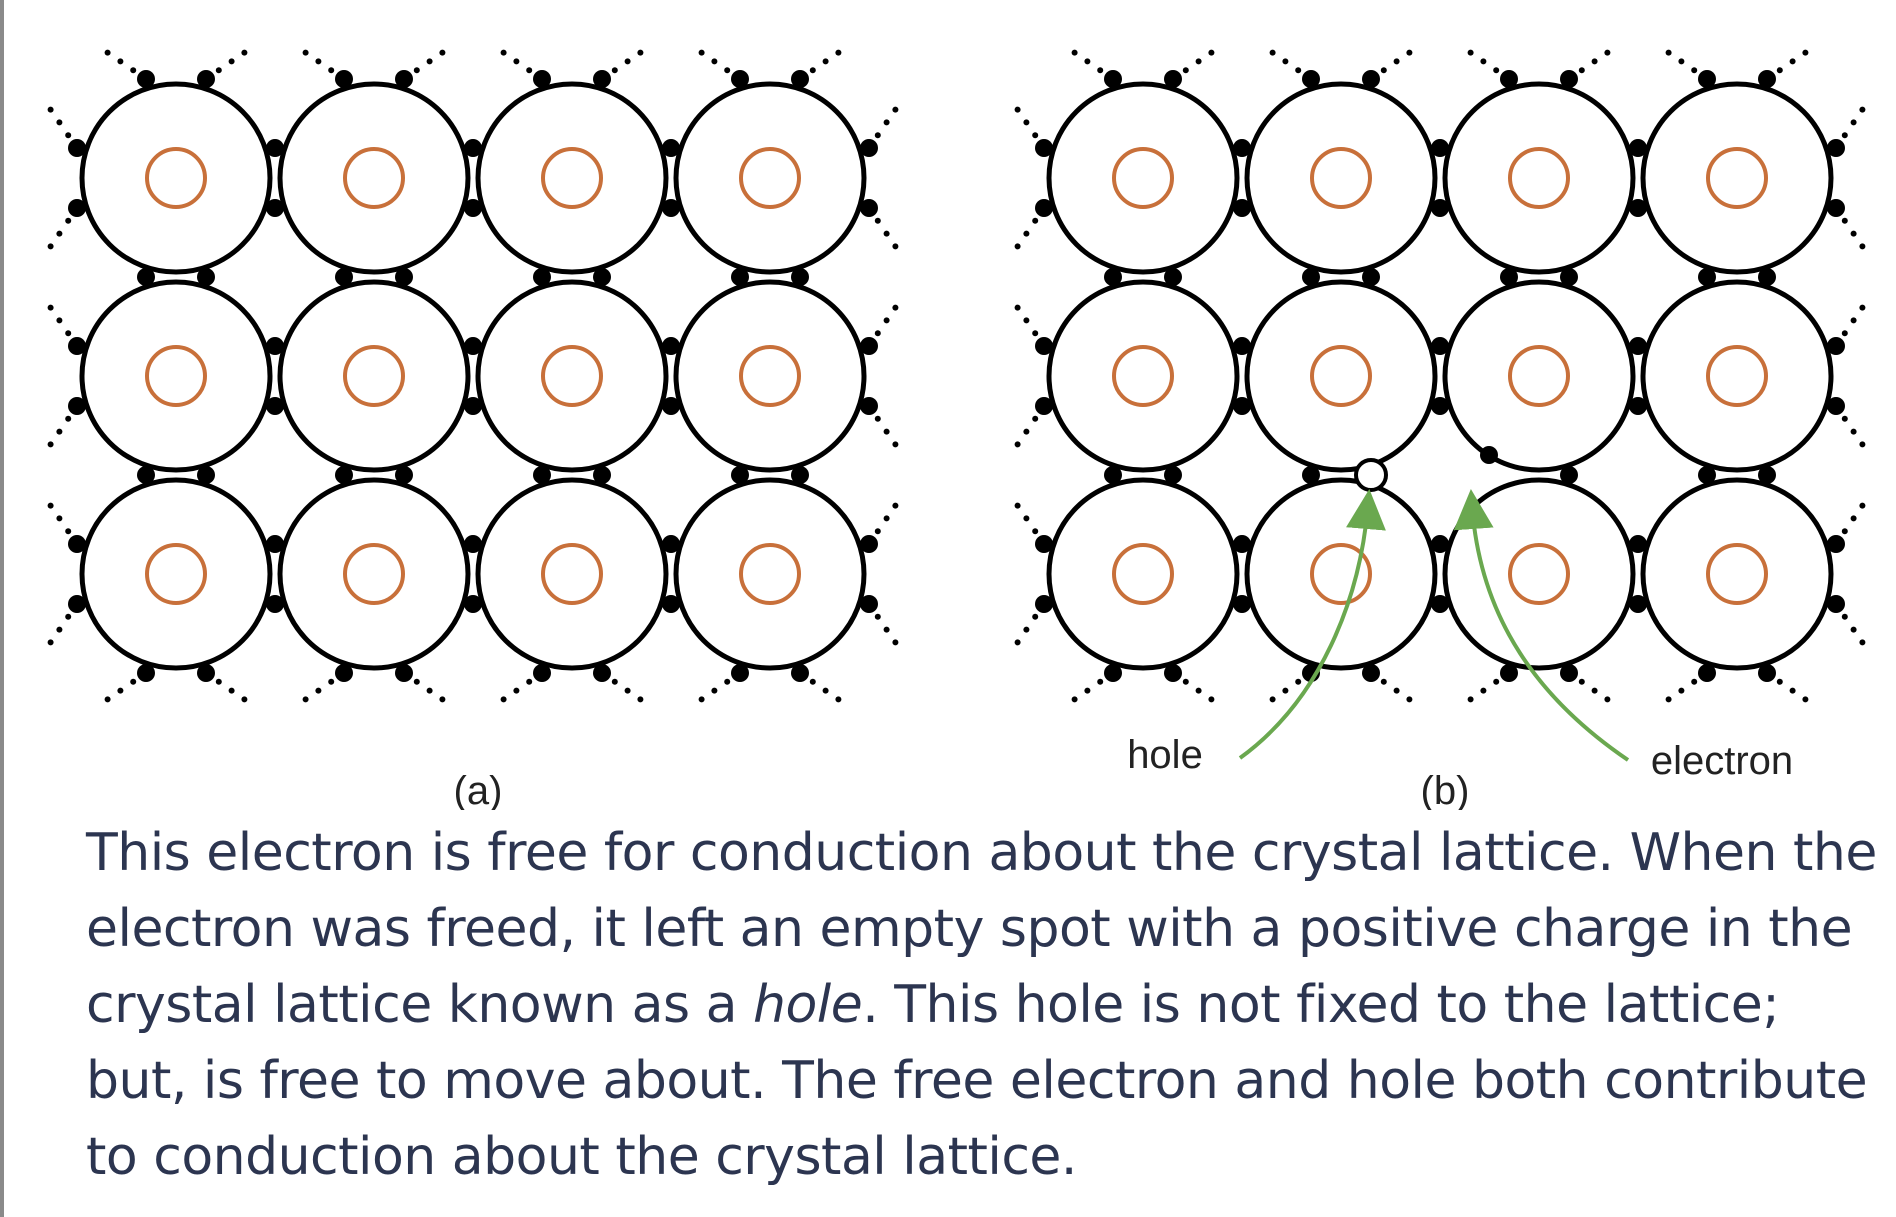  Describe the element at coordinates (1371, 475) in the screenshot. I see `hole-marker` at that location.